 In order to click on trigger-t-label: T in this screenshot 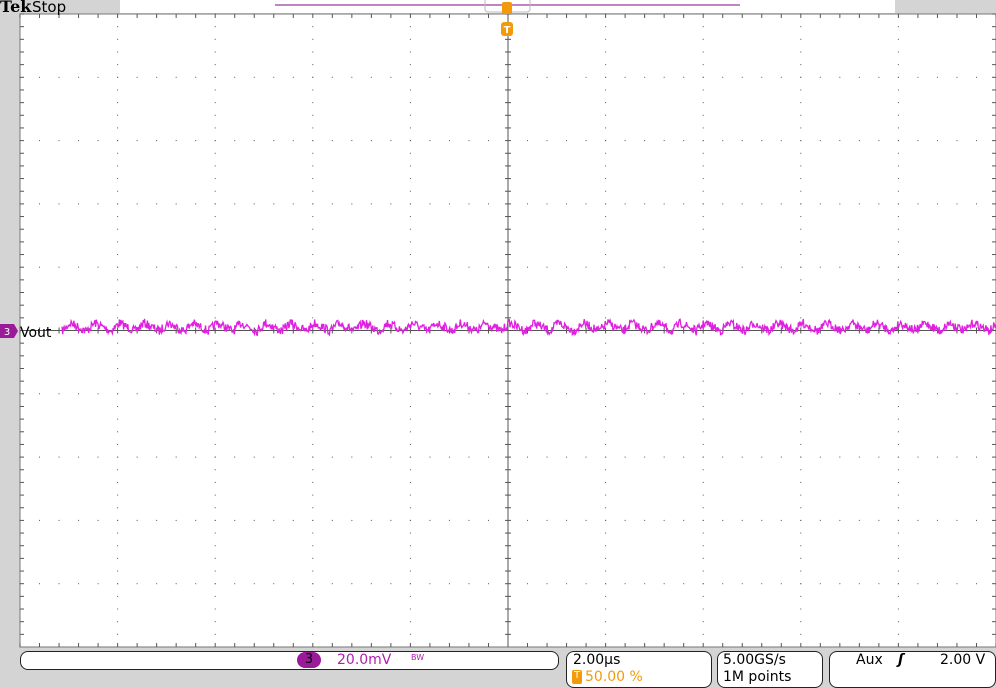, I will do `click(507, 30)`.